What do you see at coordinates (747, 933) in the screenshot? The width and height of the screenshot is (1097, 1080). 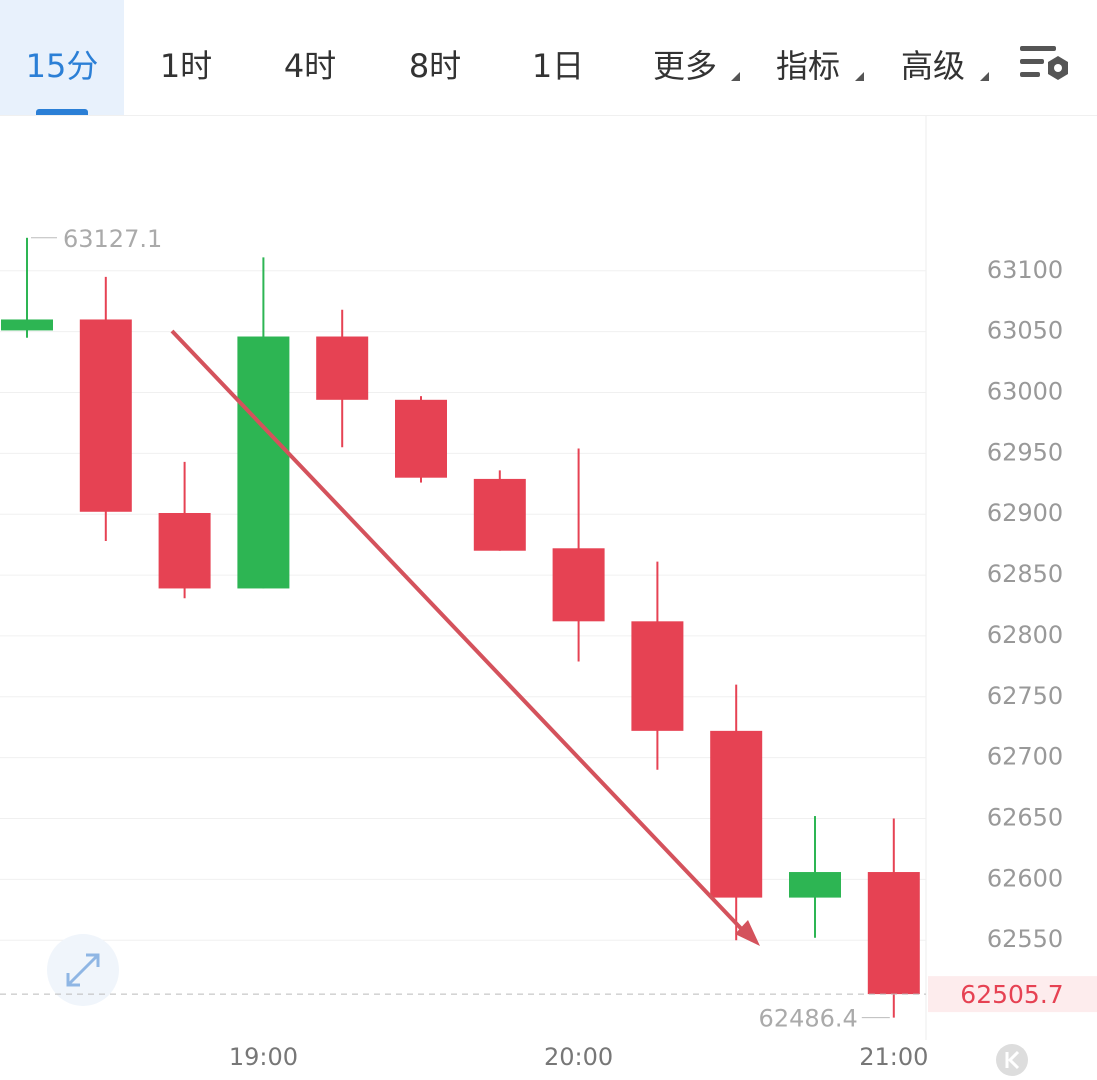 I see `arrow-head` at bounding box center [747, 933].